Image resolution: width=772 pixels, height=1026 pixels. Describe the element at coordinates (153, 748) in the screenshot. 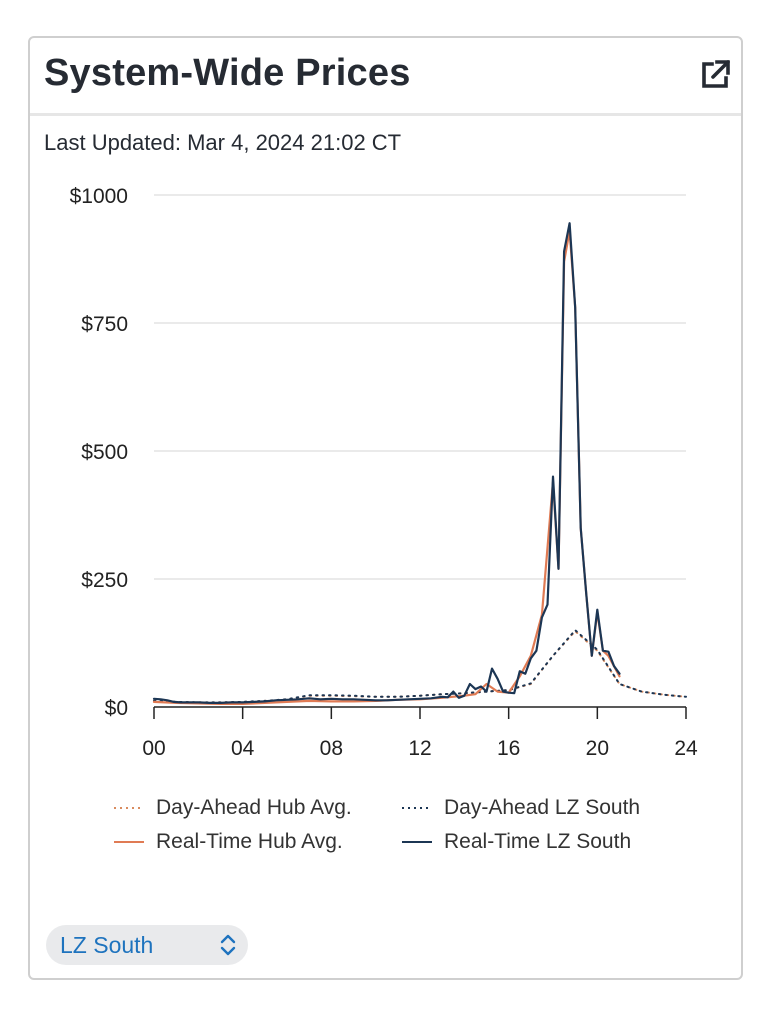

I see `x-tick-label: 00` at that location.